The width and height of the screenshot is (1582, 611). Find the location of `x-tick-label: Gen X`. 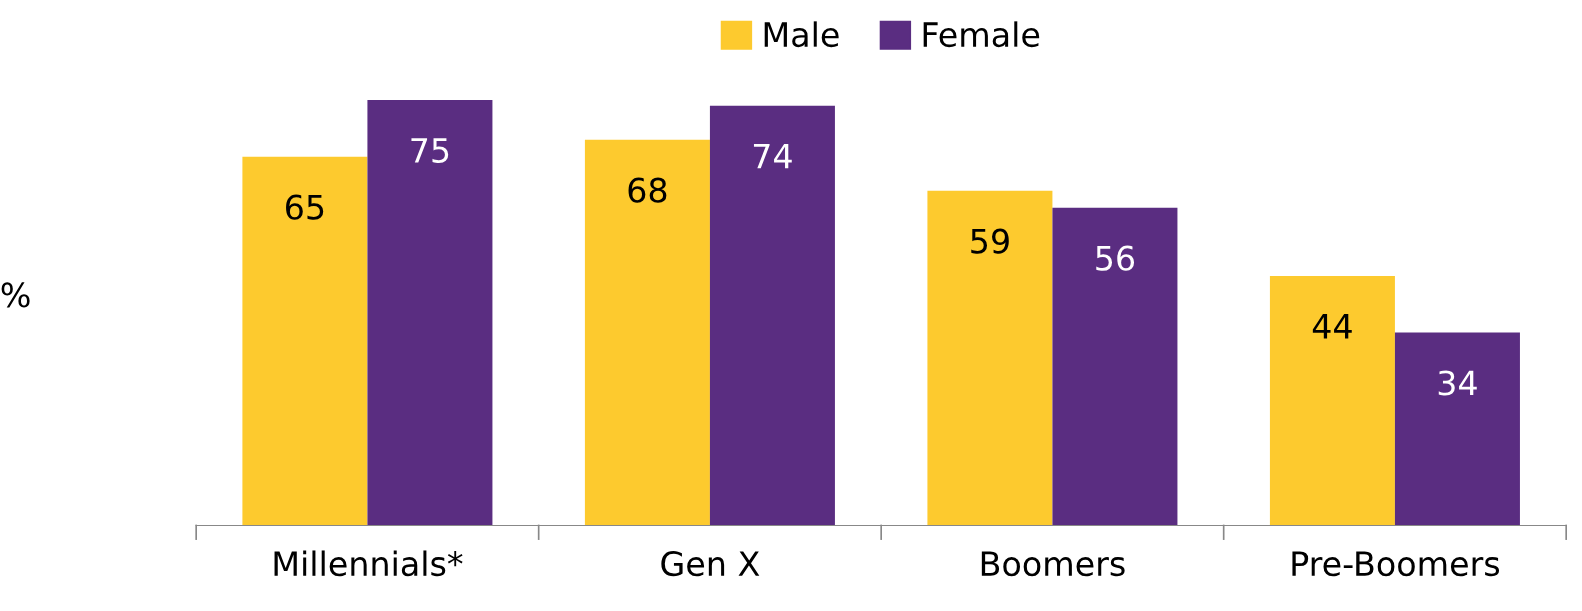

x-tick-label: Gen X is located at coordinates (710, 564).